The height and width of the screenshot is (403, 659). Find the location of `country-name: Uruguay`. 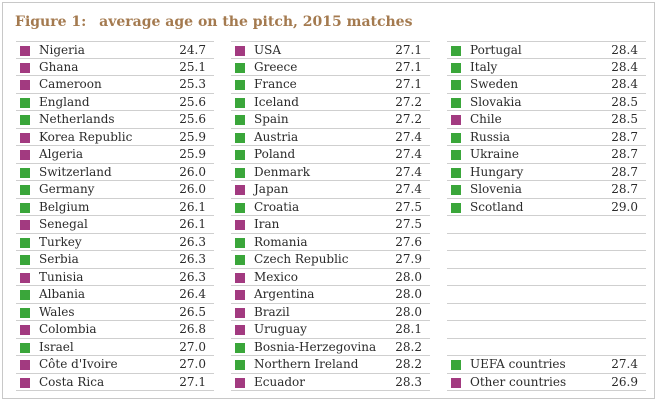

country-name: Uruguay is located at coordinates (280, 329).